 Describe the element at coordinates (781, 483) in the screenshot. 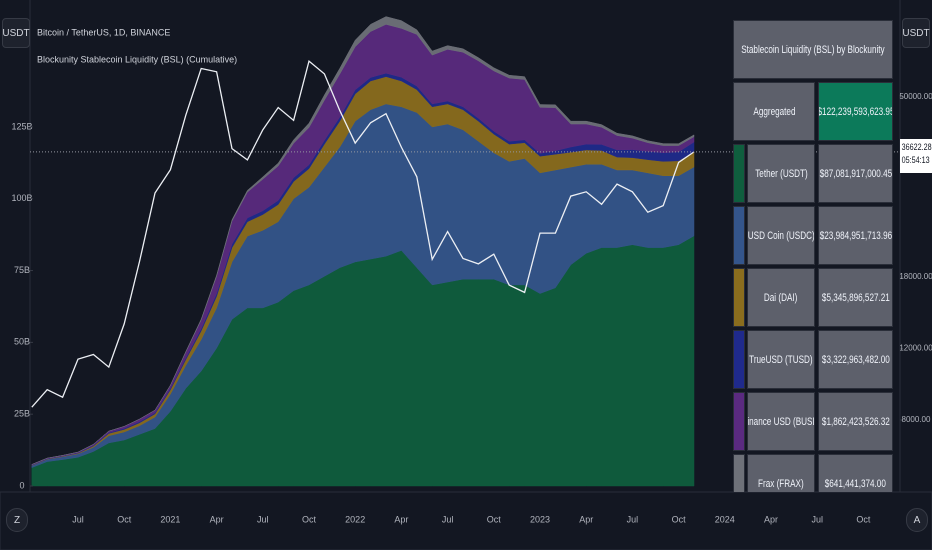

I see `row-label-text: Frax (FRAX)` at that location.